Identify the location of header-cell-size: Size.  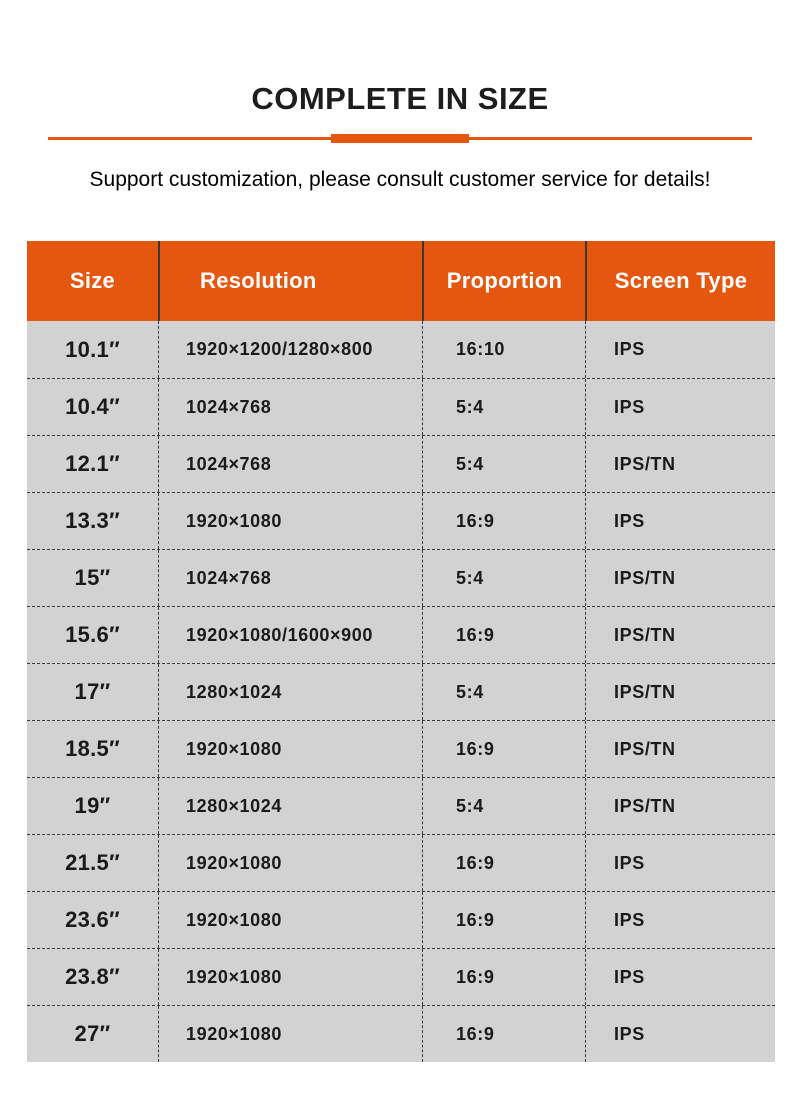
(92, 280).